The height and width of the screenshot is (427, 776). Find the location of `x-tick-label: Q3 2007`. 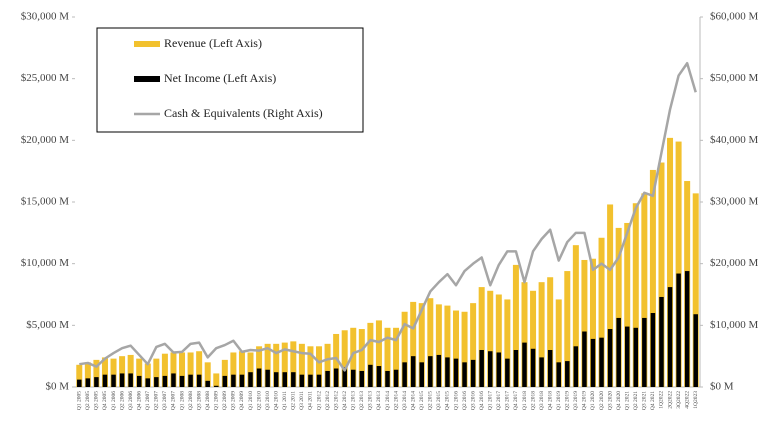

x-tick-label: Q3 2007 is located at coordinates (165, 400).